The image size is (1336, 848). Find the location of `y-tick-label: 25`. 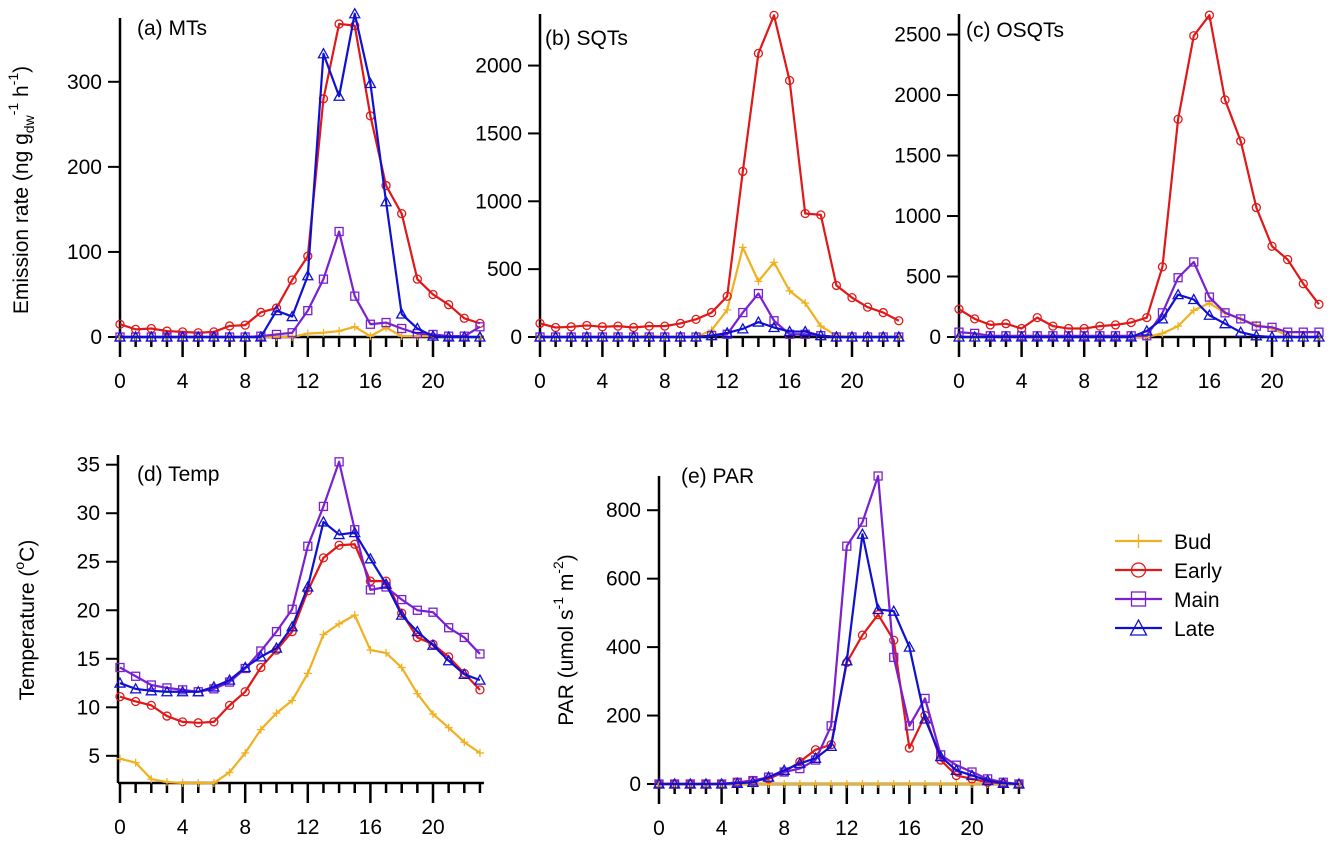

y-tick-label: 25 is located at coordinates (88, 562).